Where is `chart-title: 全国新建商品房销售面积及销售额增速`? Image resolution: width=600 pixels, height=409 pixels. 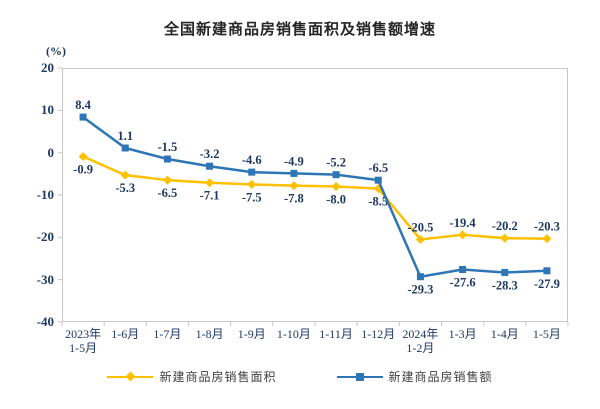
chart-title: 全国新建商品房销售面积及销售额增速 is located at coordinates (299, 29).